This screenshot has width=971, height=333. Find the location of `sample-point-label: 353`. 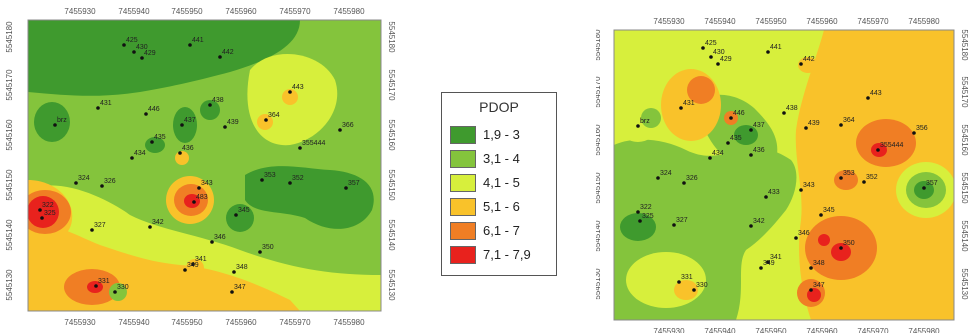

sample-point-label: 353 is located at coordinates (270, 175).